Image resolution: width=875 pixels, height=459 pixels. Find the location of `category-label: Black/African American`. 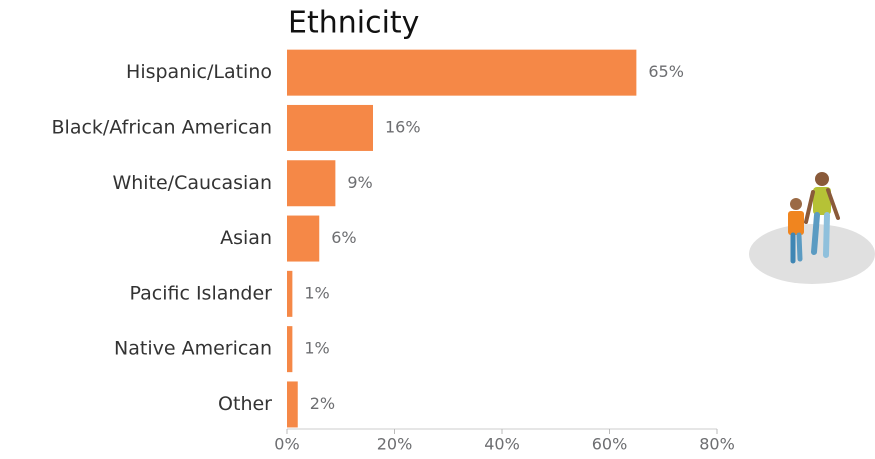

category-label: Black/African American is located at coordinates (162, 127).